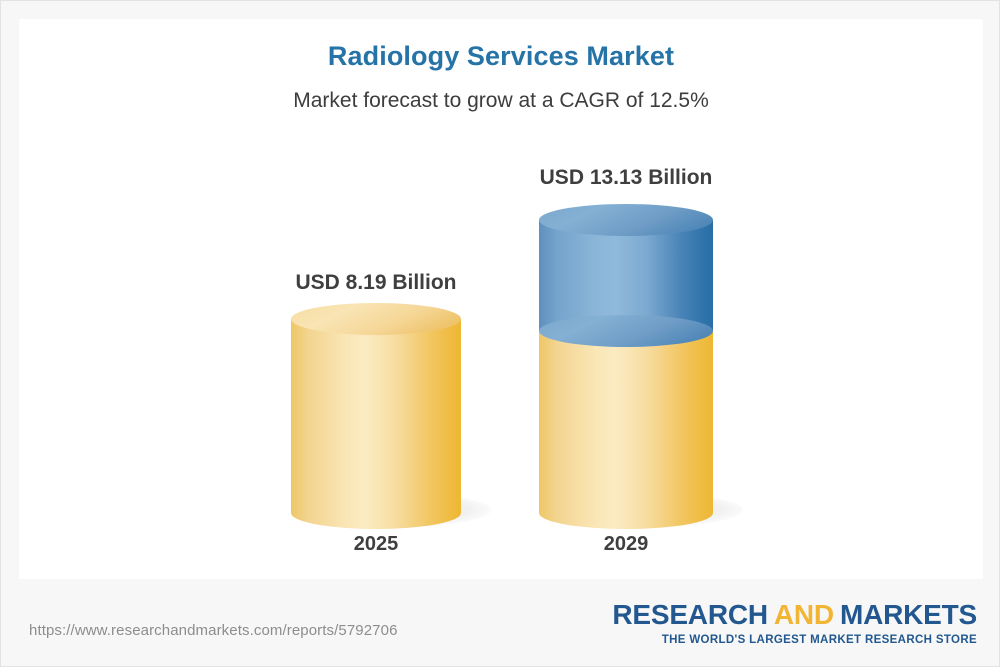 The image size is (1000, 667). I want to click on logo-wordmark: RESEARCH AND MARKETS, so click(794, 615).